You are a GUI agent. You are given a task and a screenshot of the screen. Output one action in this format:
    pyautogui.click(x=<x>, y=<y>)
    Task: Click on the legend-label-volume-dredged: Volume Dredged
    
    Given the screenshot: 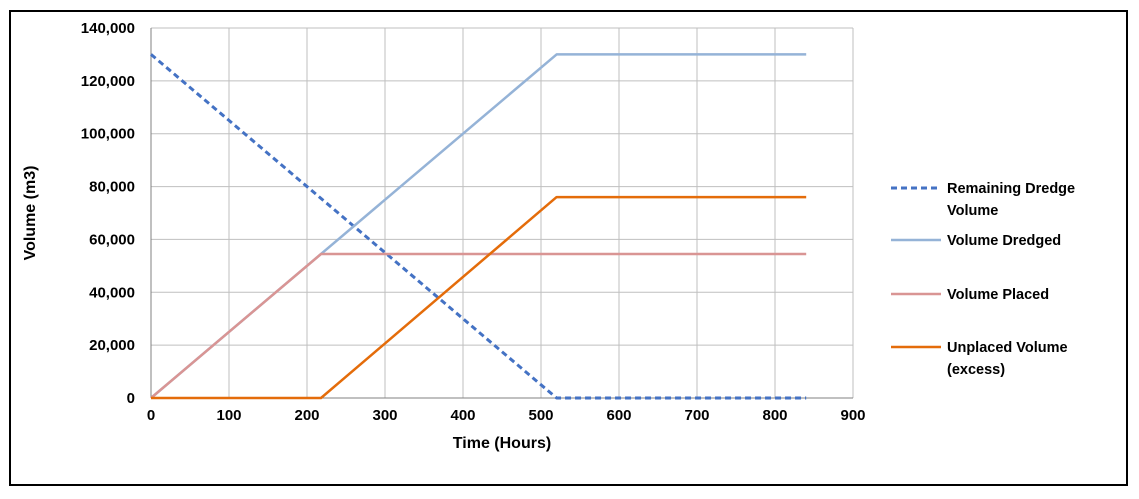 What is the action you would take?
    pyautogui.click(x=1004, y=241)
    